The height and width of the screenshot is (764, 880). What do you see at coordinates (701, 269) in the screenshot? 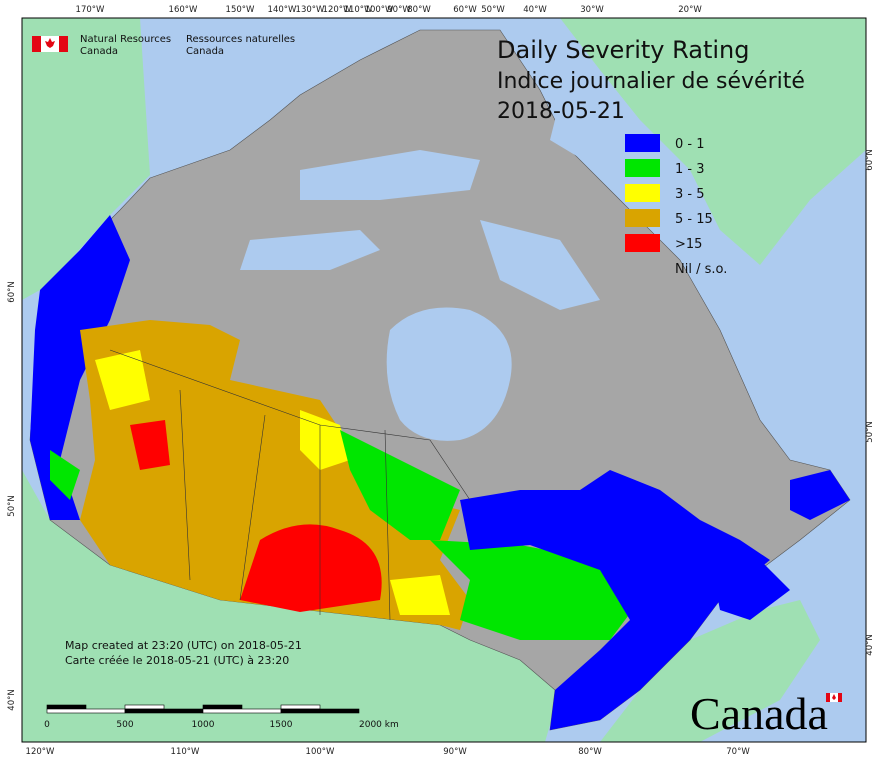
I see `legend-label: Nil / s.o.` at bounding box center [701, 269].